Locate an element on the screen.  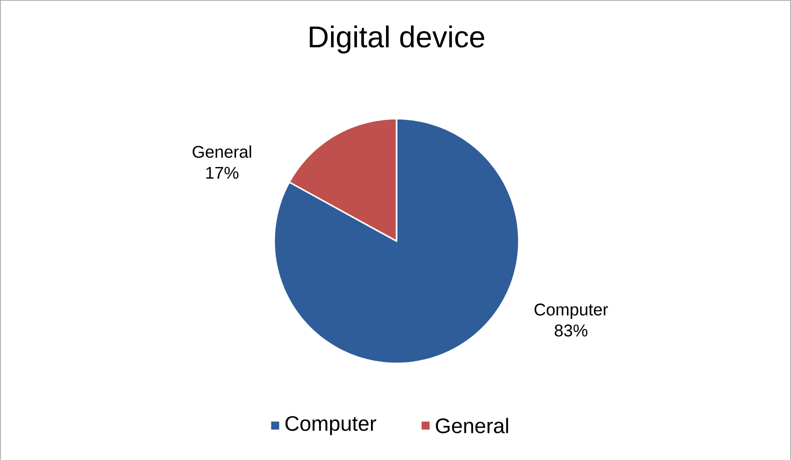
chart-title: Digital device is located at coordinates (397, 40).